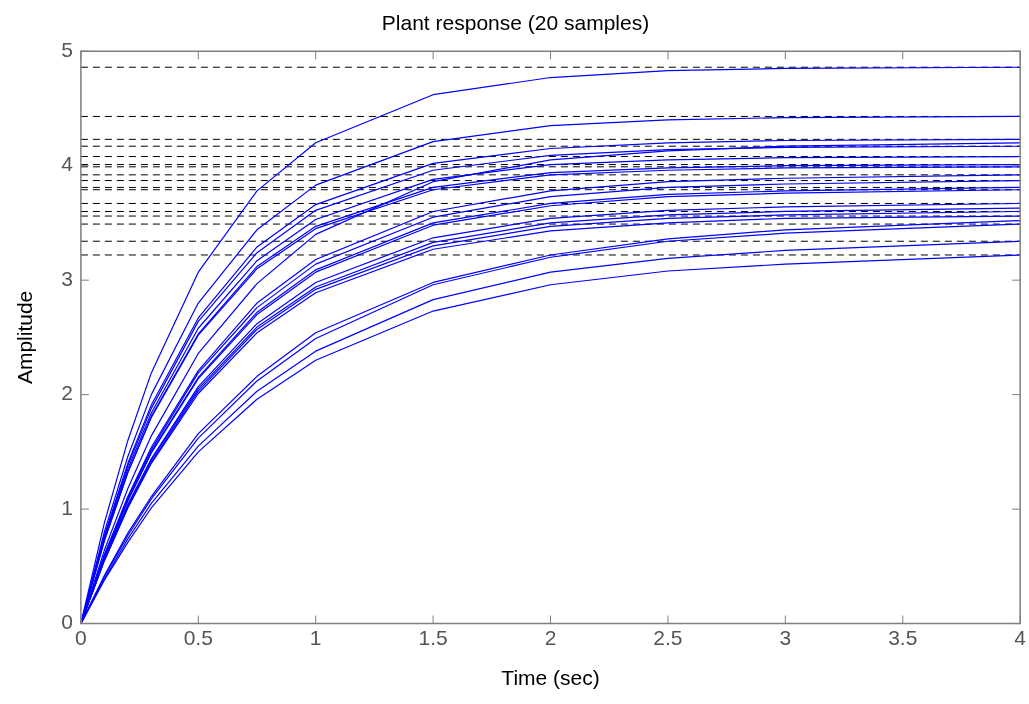  Describe the element at coordinates (81, 637) in the screenshot. I see `x-tick-label: 0` at that location.